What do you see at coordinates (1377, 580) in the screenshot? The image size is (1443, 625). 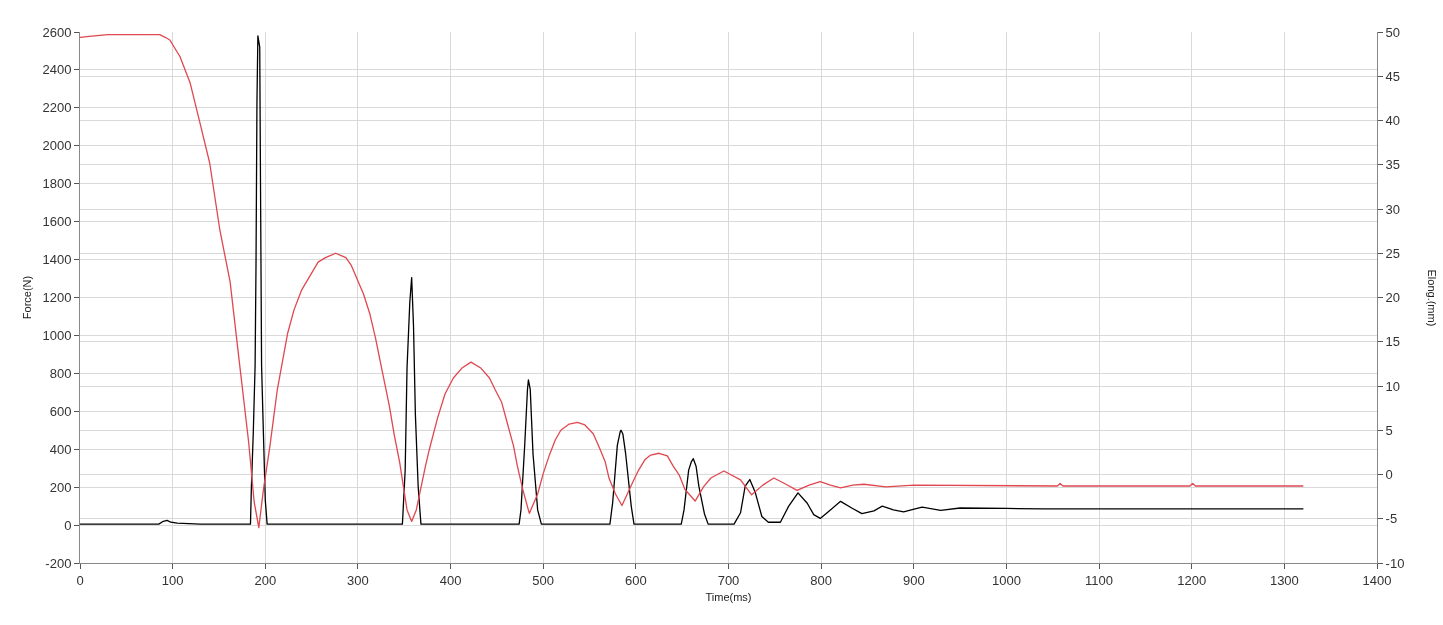 I see `x-tick-label: 1400` at bounding box center [1377, 580].